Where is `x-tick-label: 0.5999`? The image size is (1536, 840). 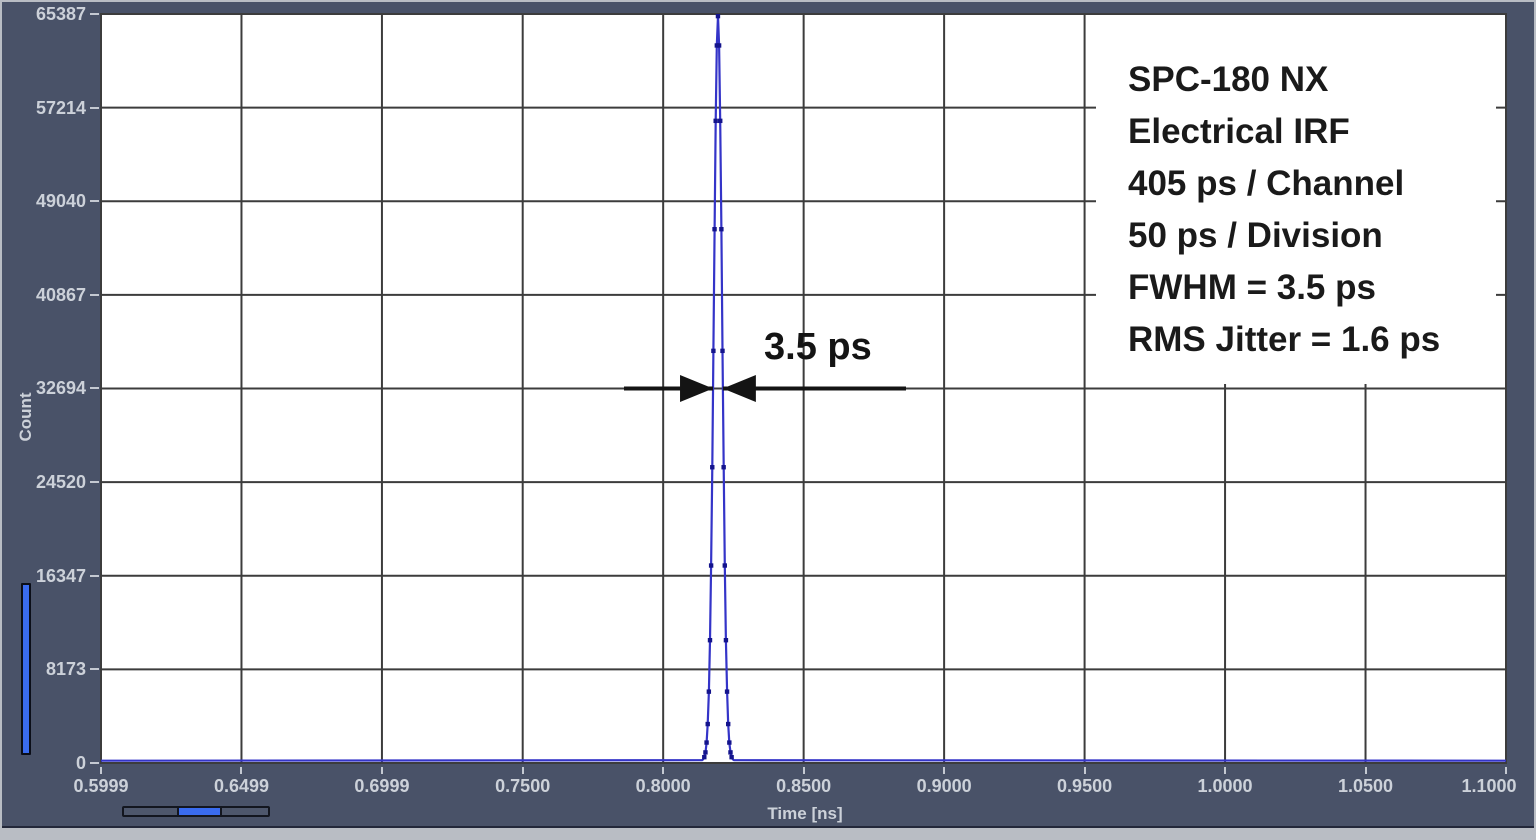 x-tick-label: 0.5999 is located at coordinates (101, 786).